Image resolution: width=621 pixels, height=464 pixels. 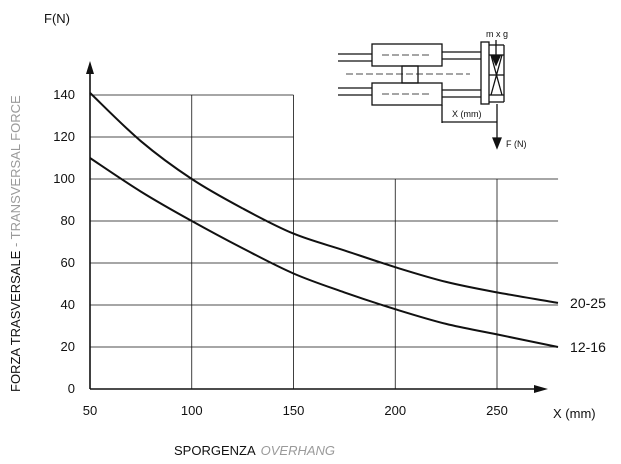 What do you see at coordinates (497, 34) in the screenshot?
I see `mass-label: m x g` at bounding box center [497, 34].